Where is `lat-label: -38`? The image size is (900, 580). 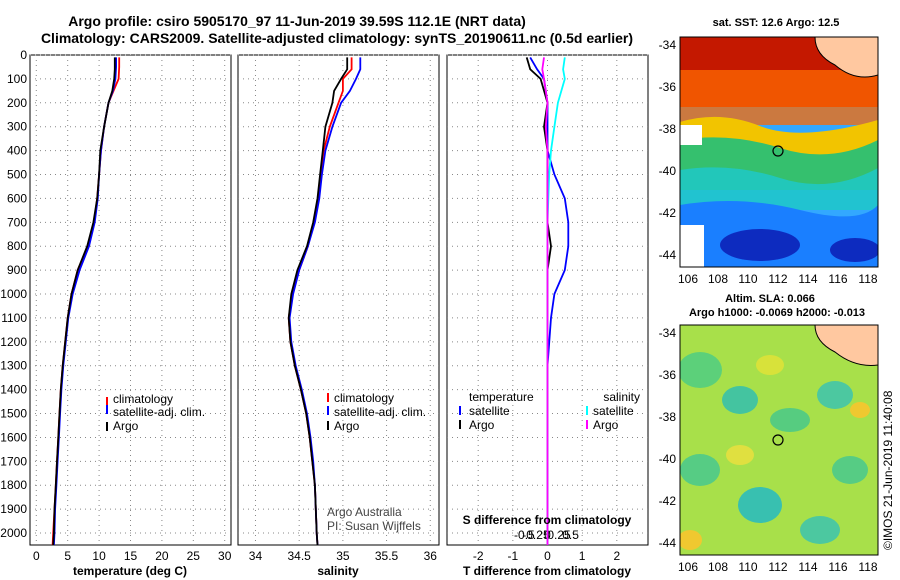
lat-label: -38 is located at coordinates (668, 129).